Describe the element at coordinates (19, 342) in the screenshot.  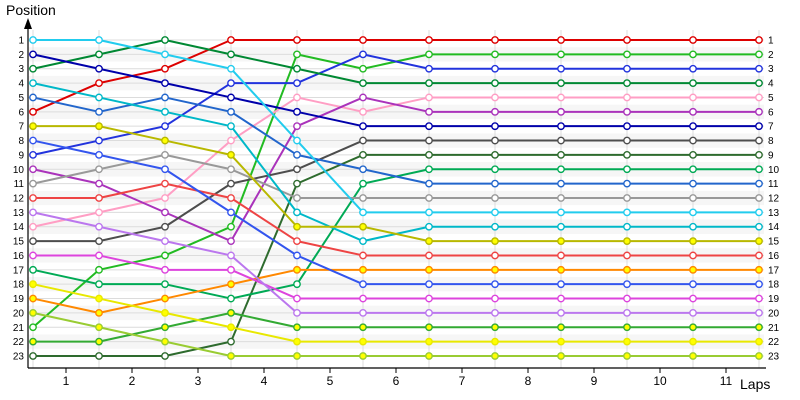
I see `y-axis-label-left: 22` at that location.